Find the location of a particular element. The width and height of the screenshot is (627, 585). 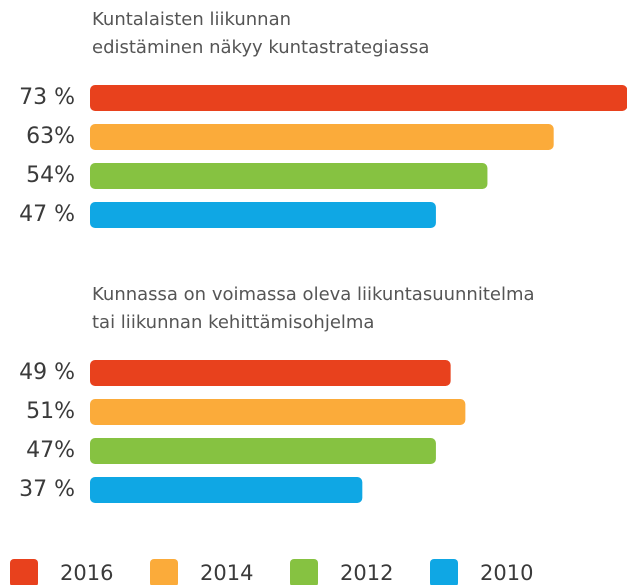

value-label: 73 % is located at coordinates (47, 97).